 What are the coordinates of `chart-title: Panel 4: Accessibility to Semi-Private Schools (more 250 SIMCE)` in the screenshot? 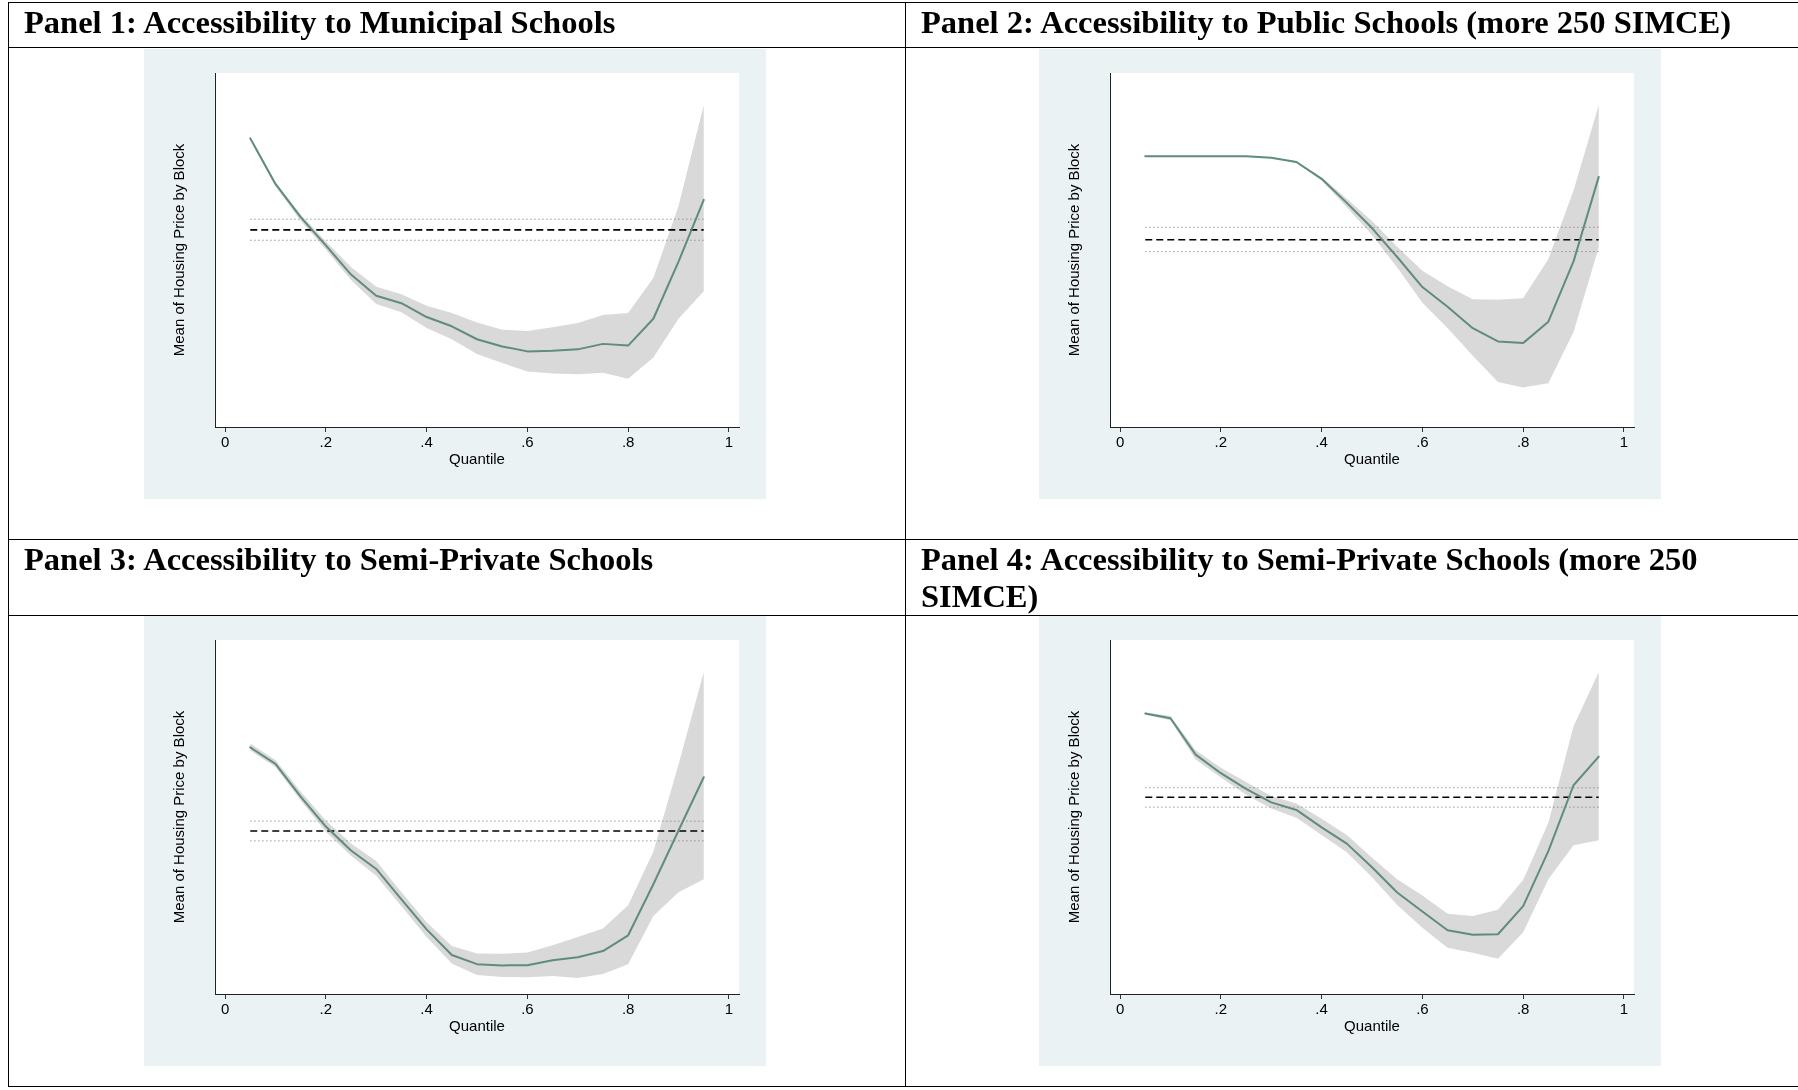 It's located at (1310, 577).